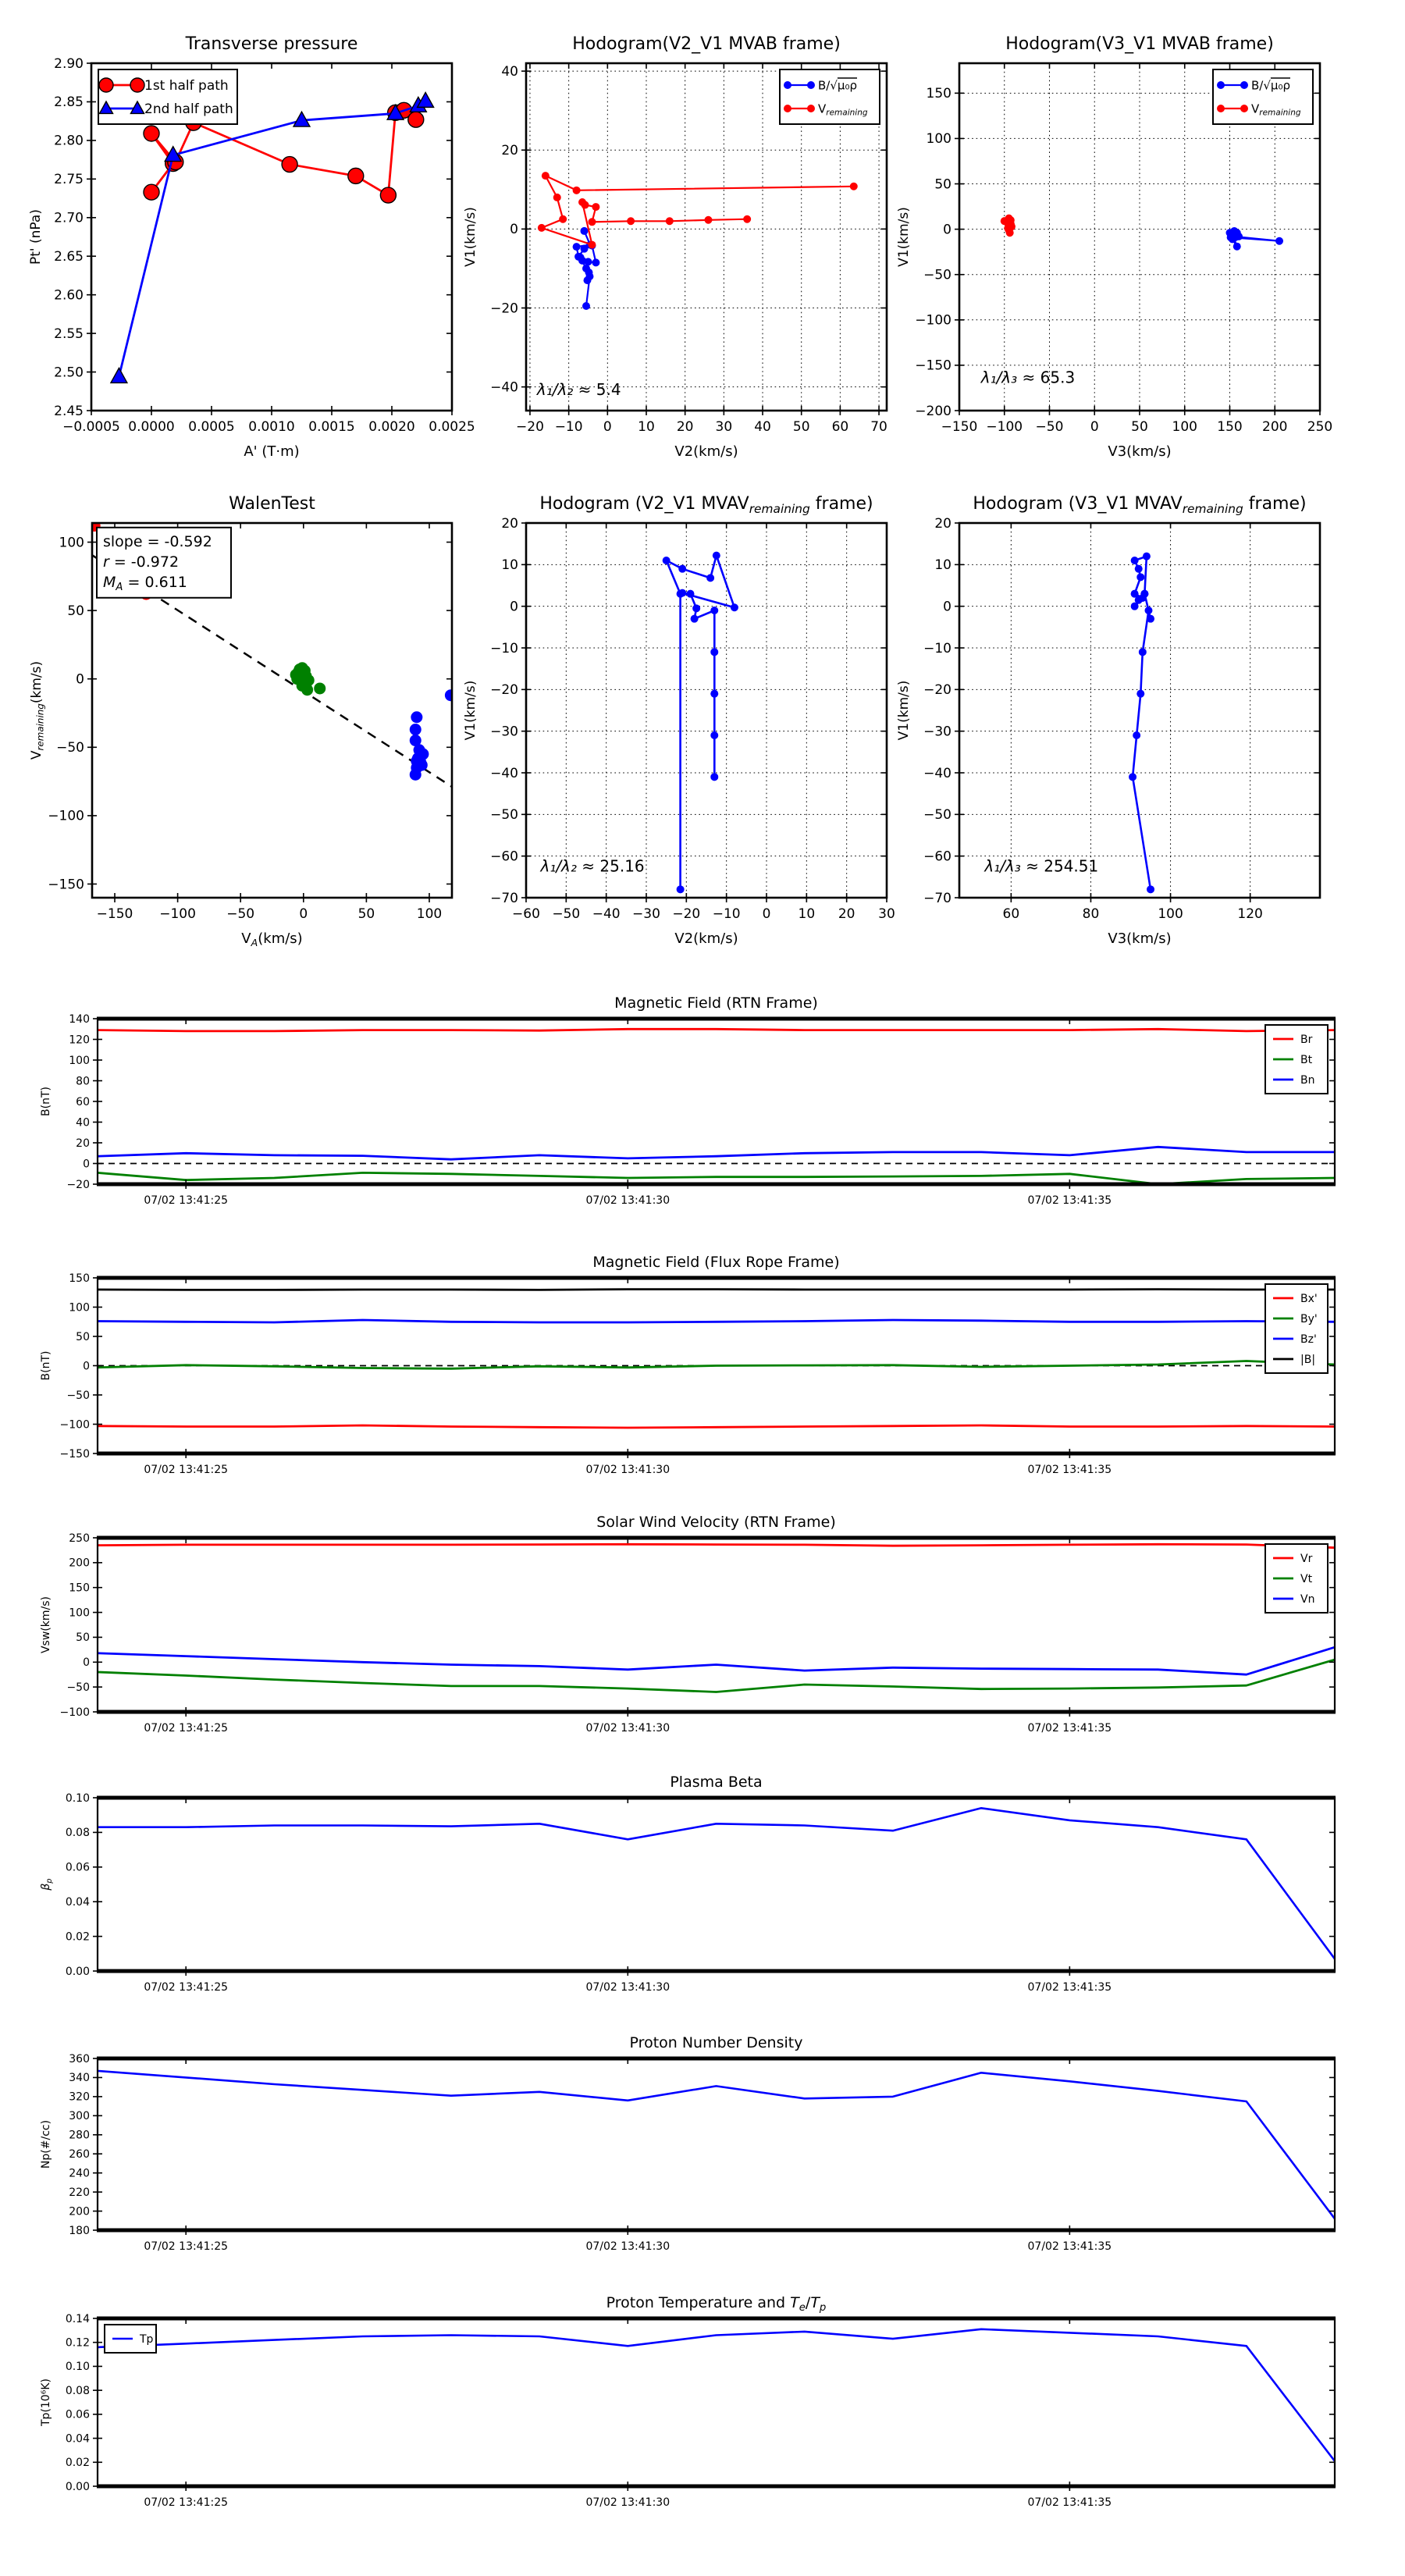 This screenshot has height=2576, width=1405. Describe the element at coordinates (1307, 1360) in the screenshot. I see `legend-label: |B|` at that location.